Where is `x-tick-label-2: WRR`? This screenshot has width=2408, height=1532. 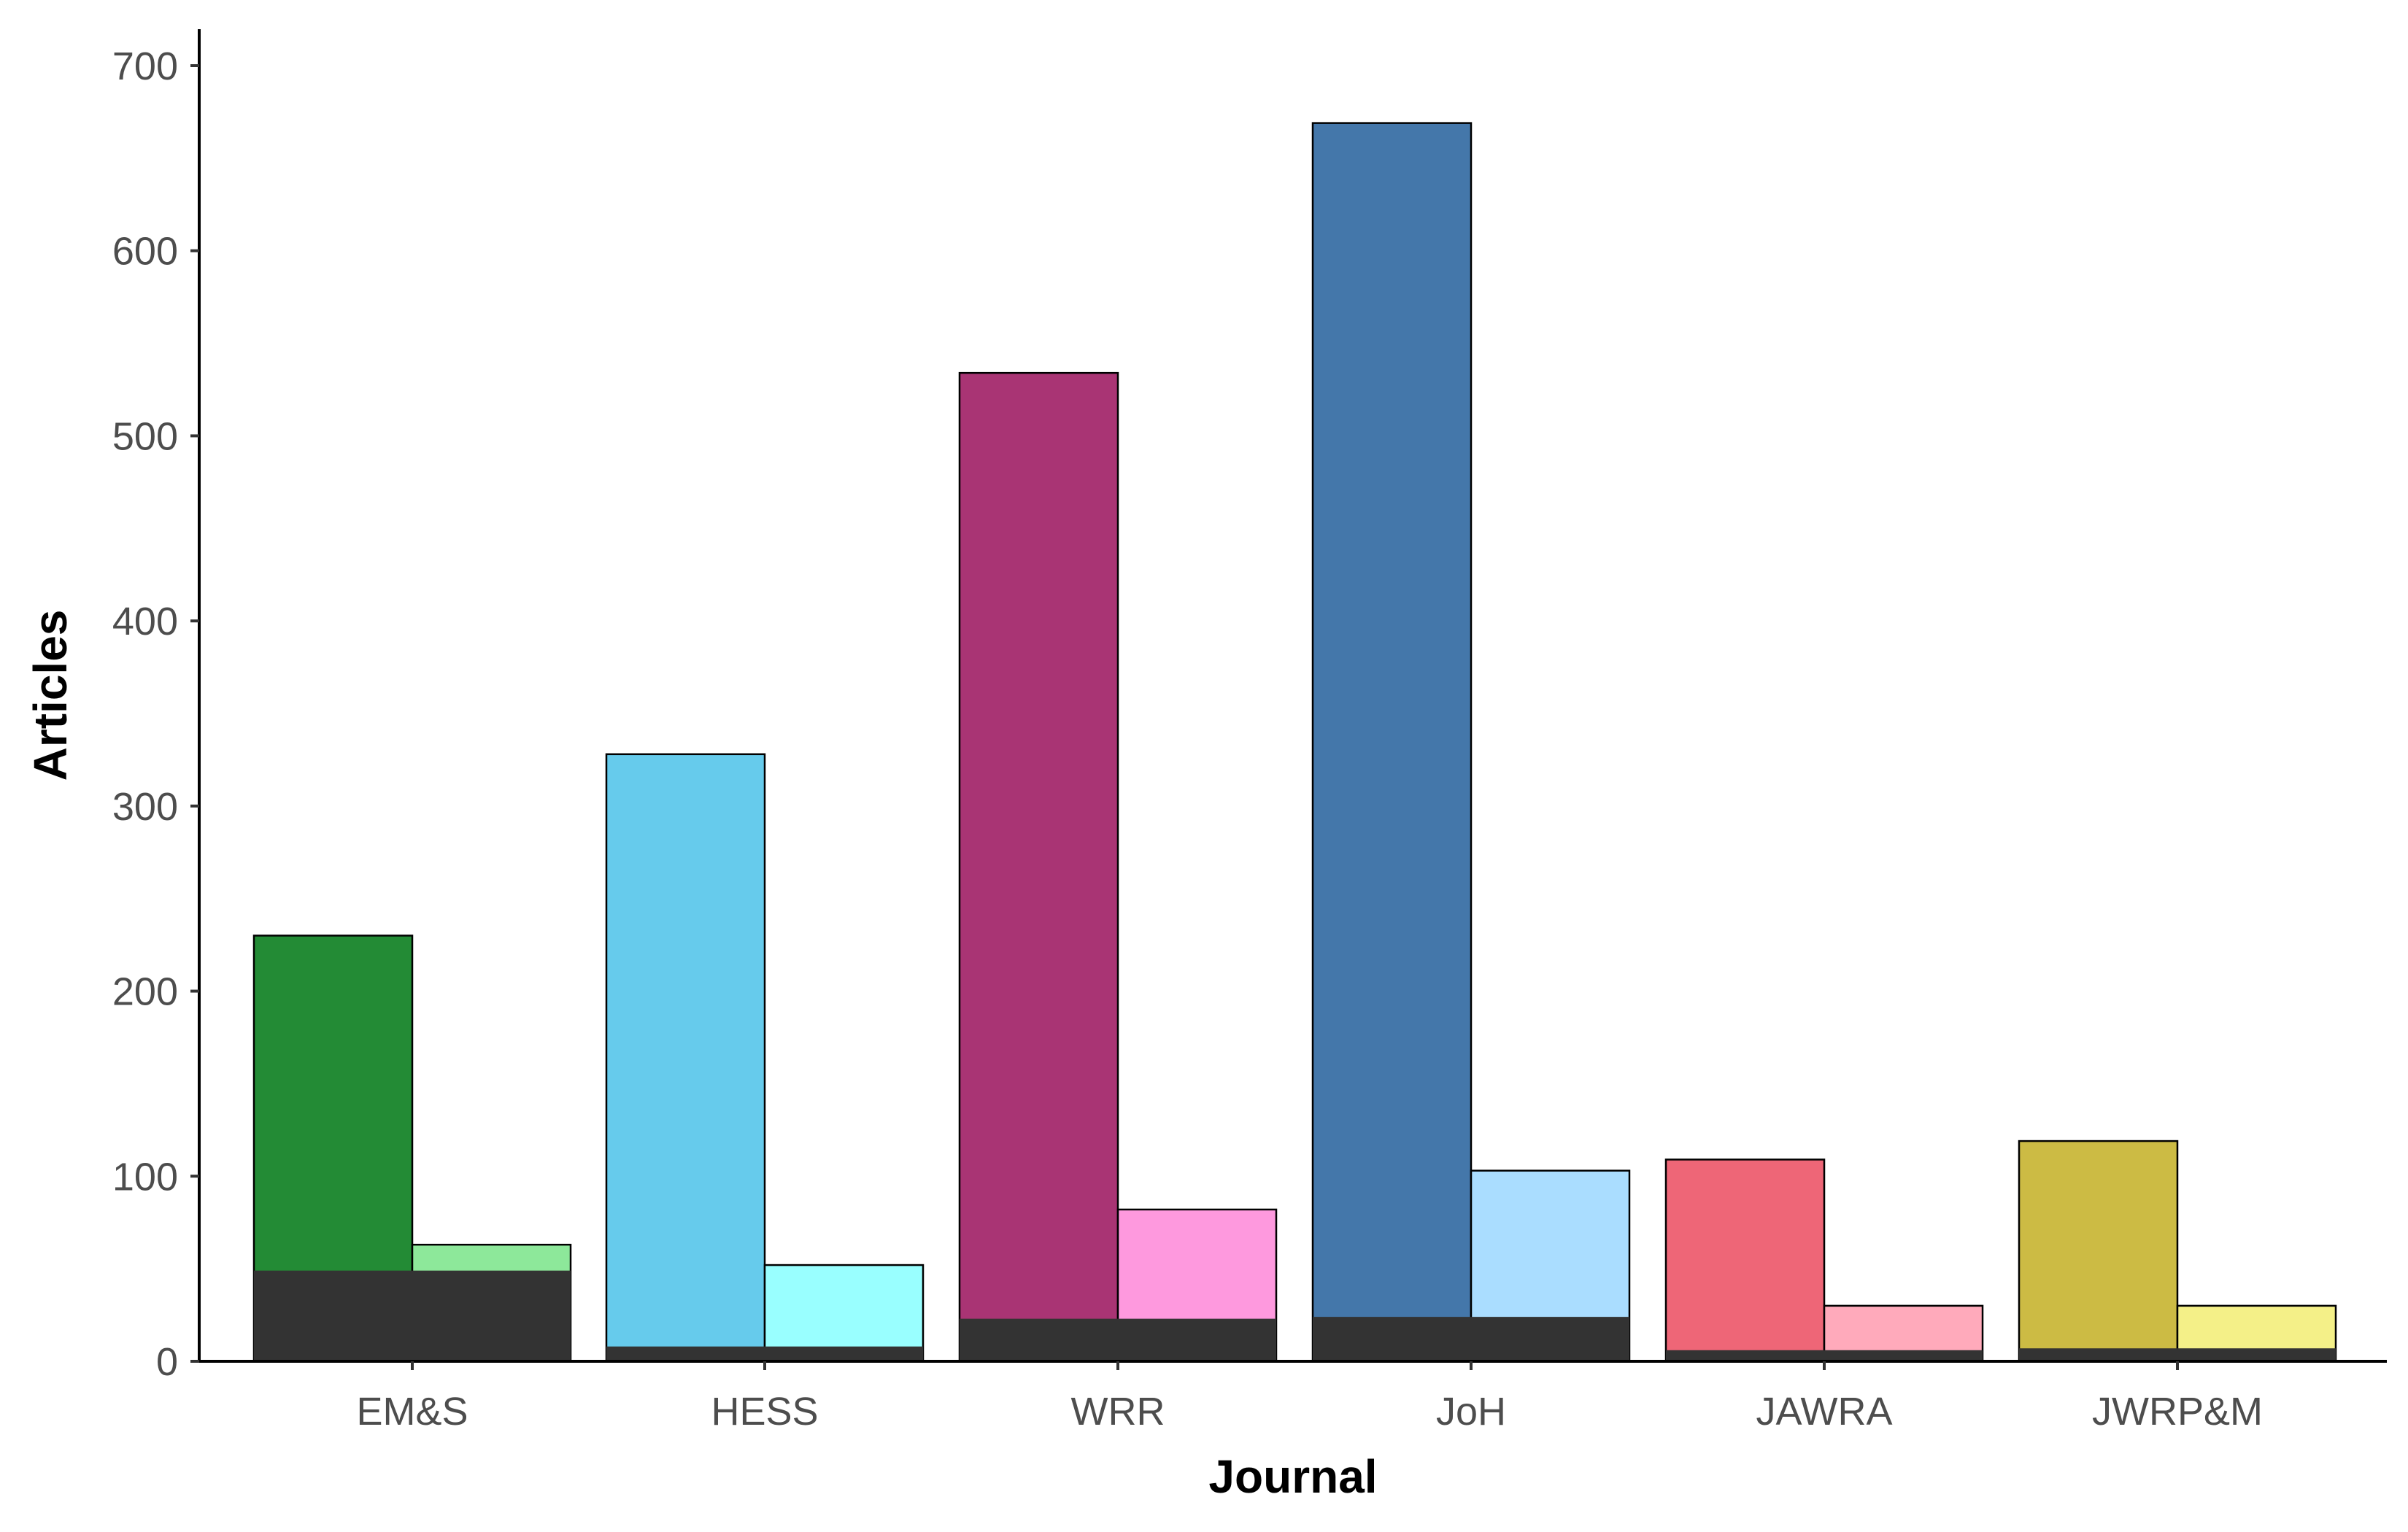
x-tick-label-2: WRR is located at coordinates (1118, 1412).